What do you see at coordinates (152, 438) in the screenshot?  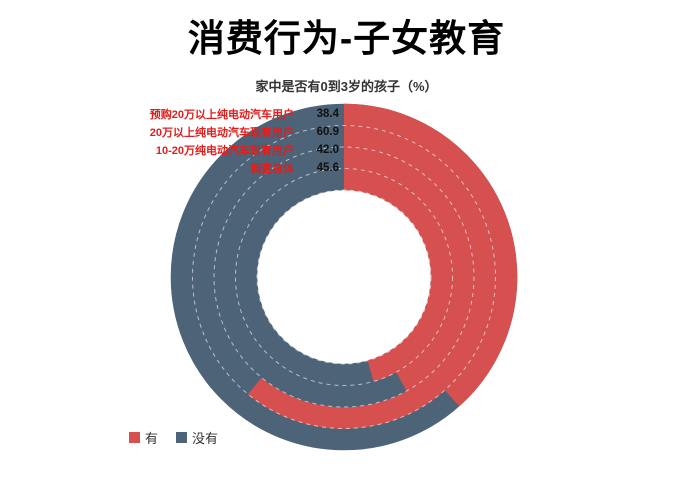 I see `legend-label: 有` at bounding box center [152, 438].